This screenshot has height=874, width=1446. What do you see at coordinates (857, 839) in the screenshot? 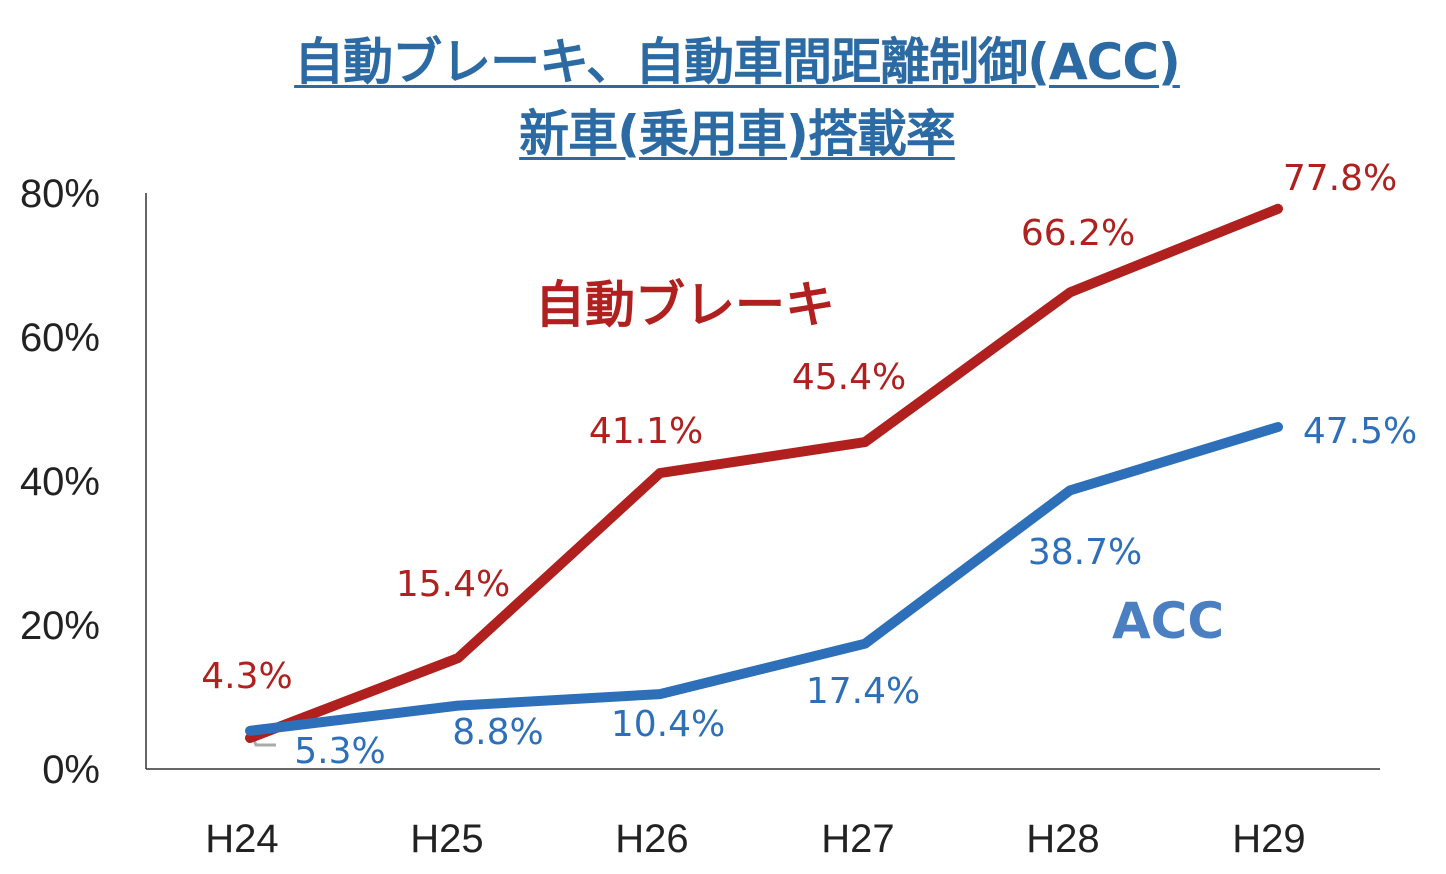
I see `x-tick-label: H27` at bounding box center [857, 839].